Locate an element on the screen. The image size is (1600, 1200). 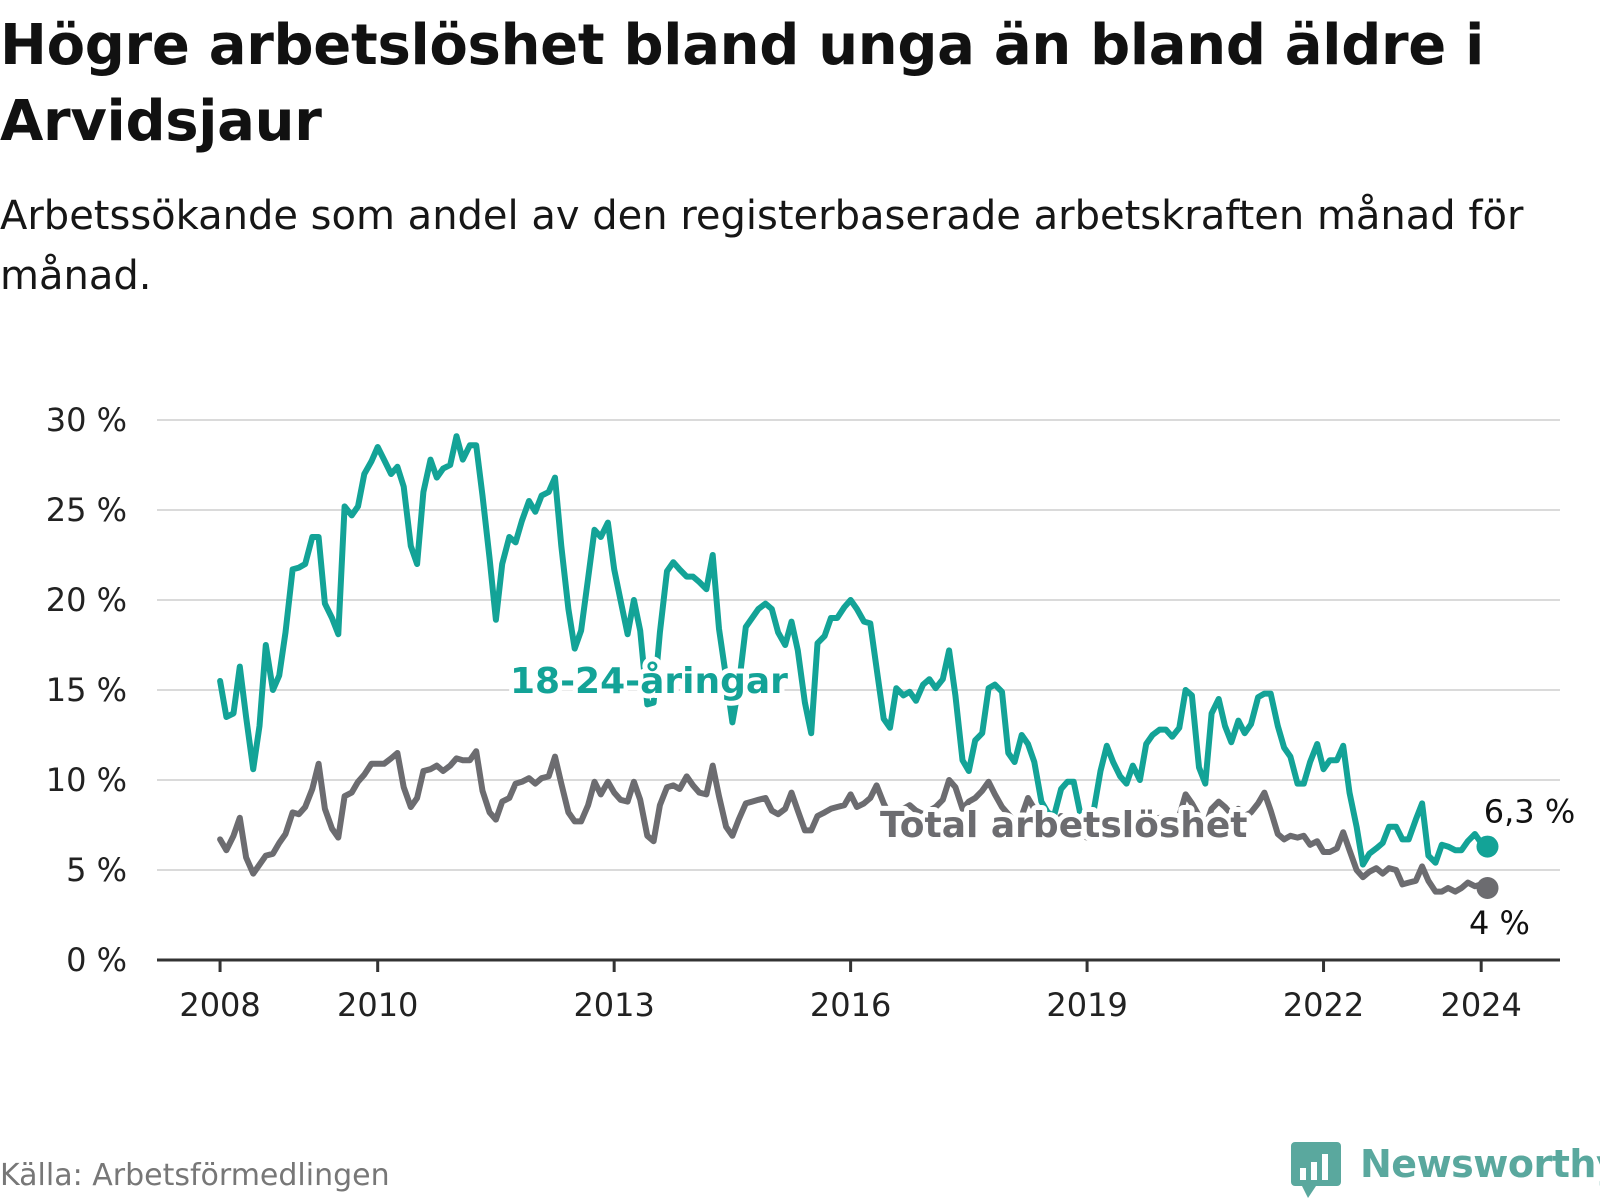
y-tick-label: 15 % is located at coordinates (86, 690).